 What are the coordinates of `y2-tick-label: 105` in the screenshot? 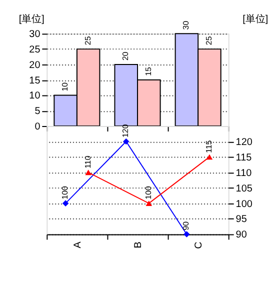 It's located at (244, 188).